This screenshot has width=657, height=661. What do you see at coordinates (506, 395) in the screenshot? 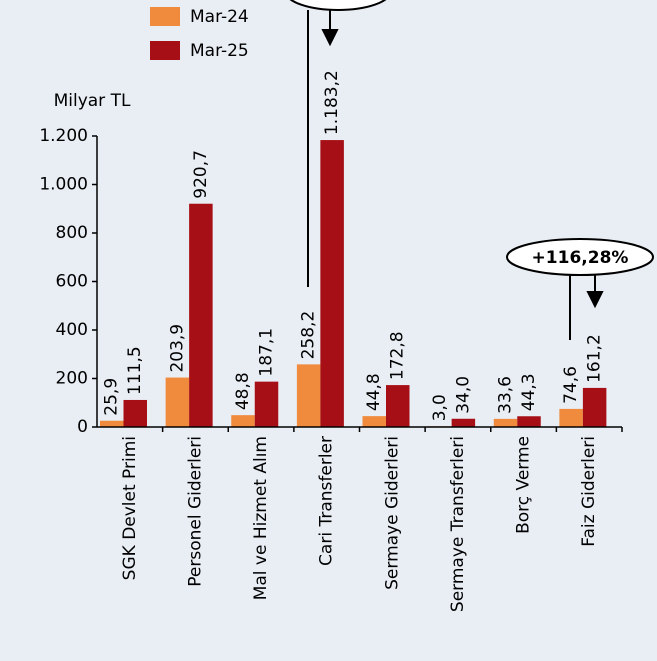
I see `value-label: 33,6` at bounding box center [506, 395].